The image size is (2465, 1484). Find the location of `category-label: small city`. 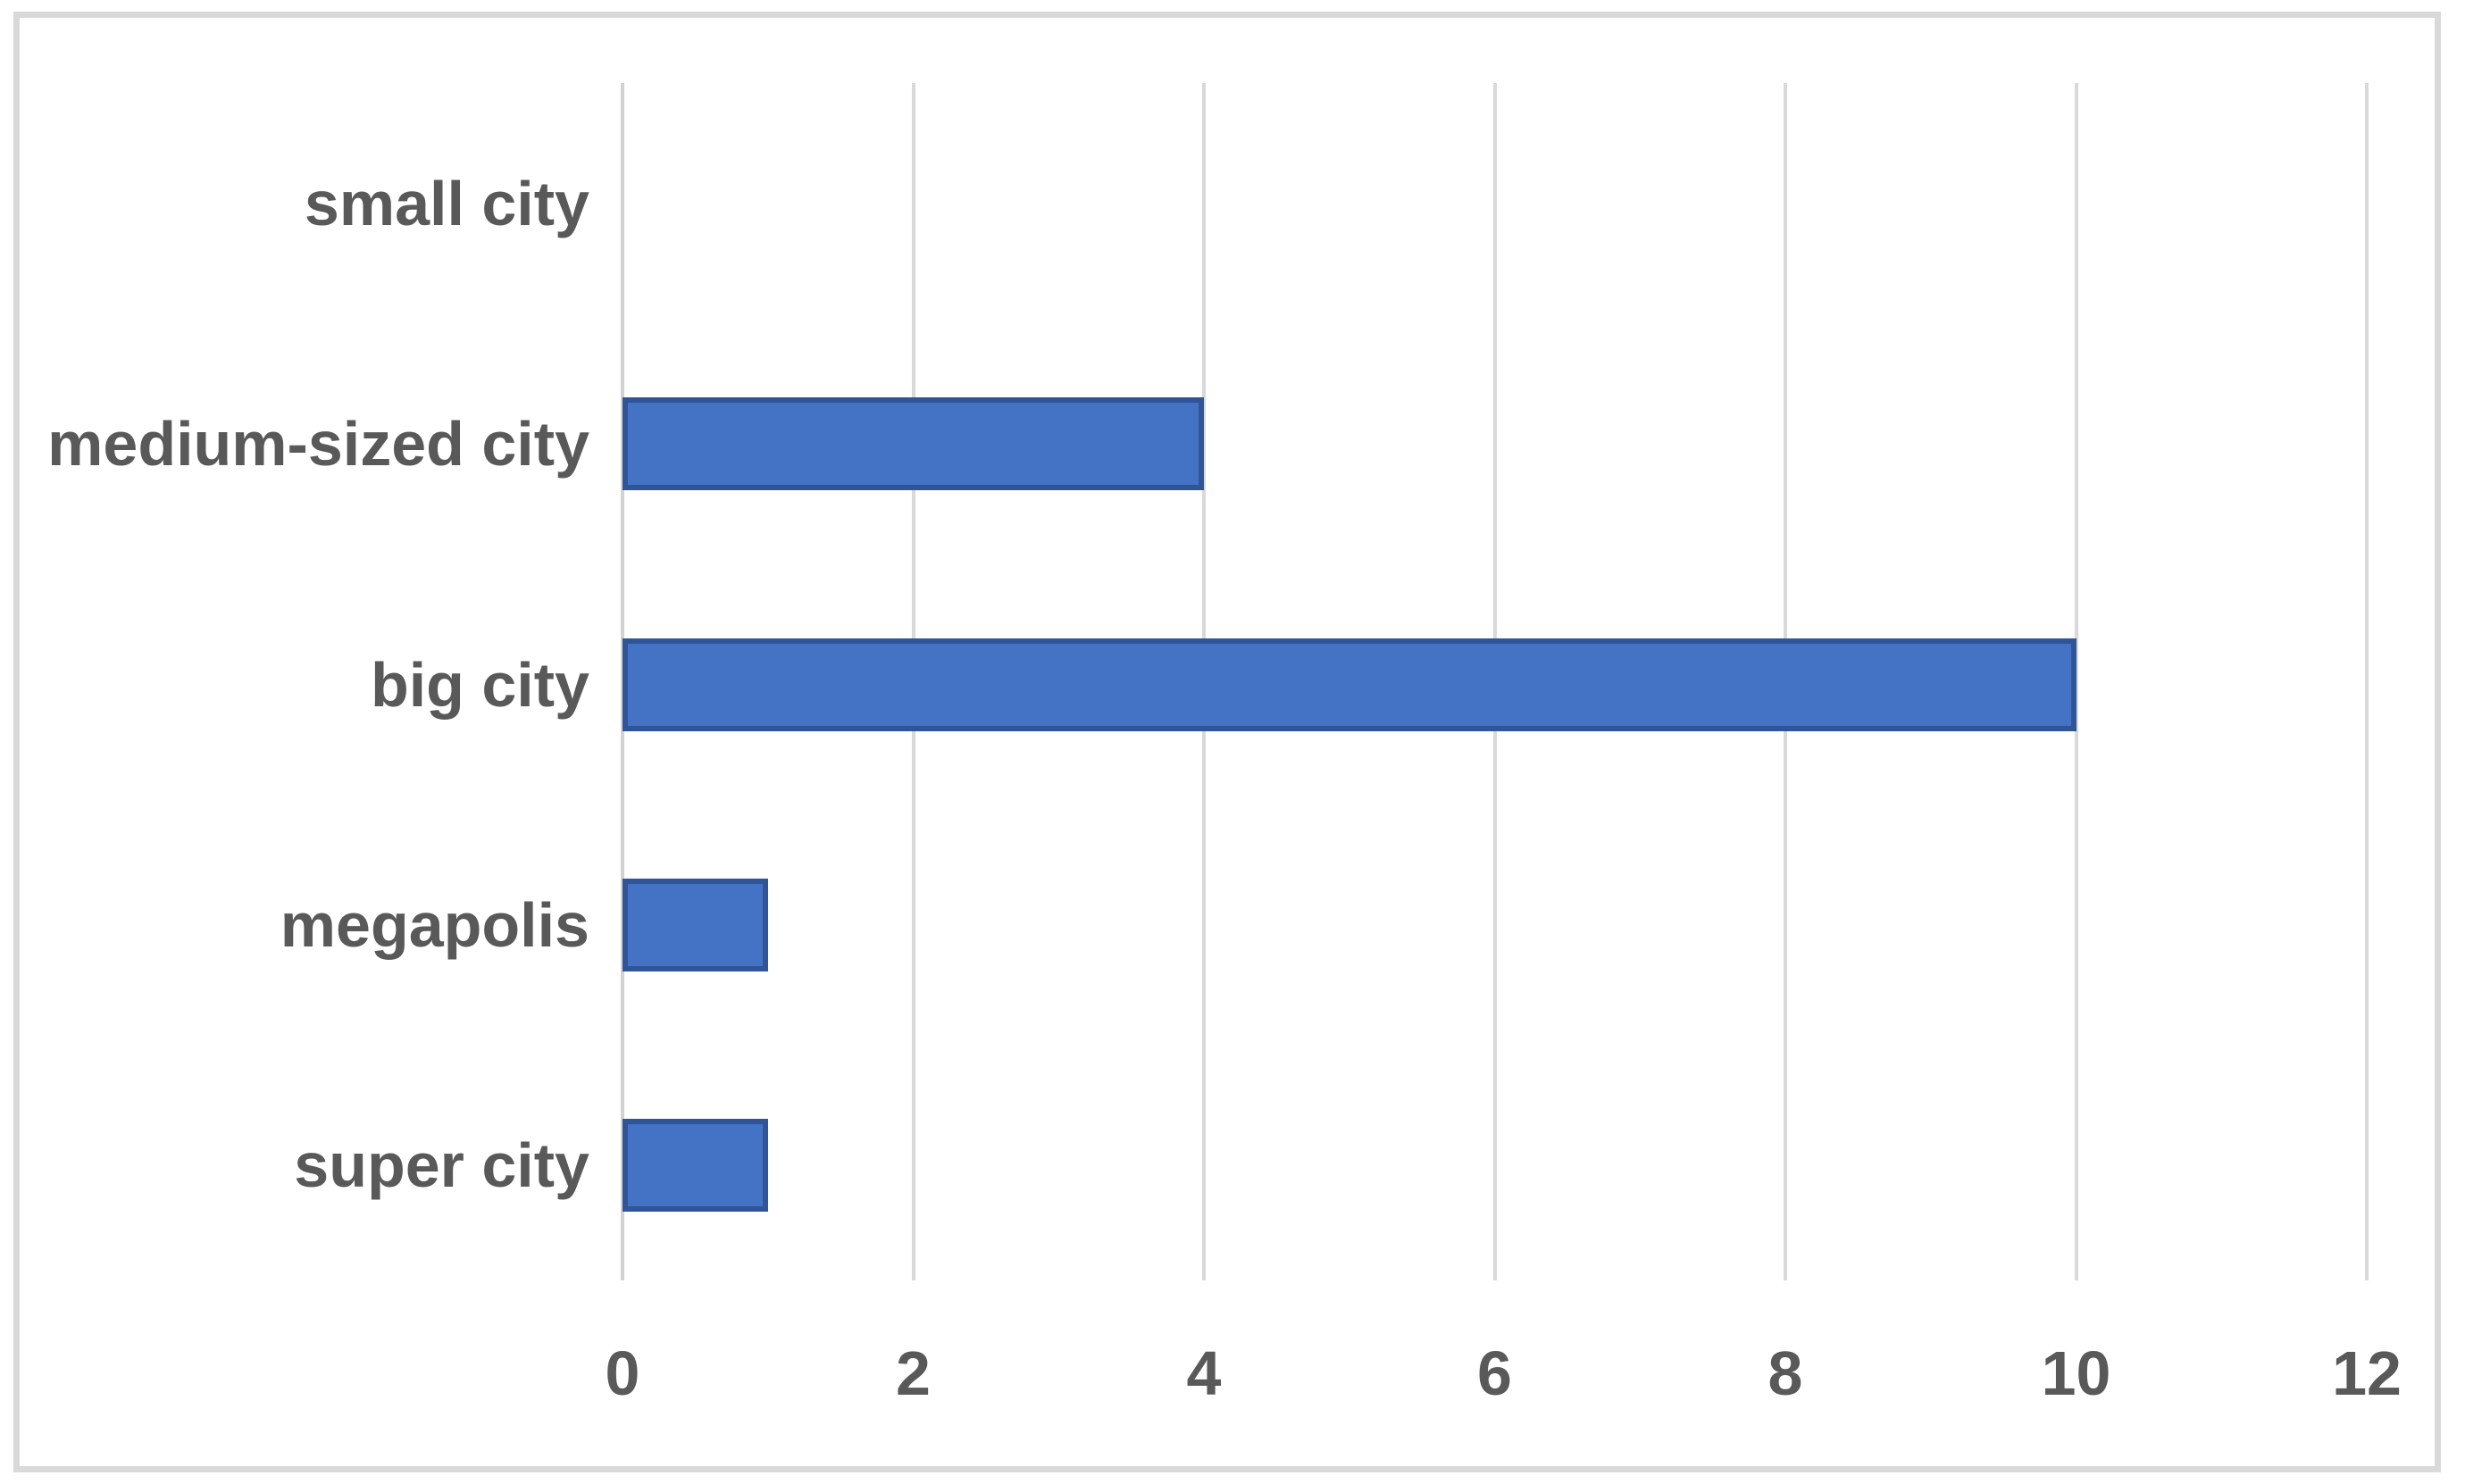

category-label: small city is located at coordinates (447, 203).